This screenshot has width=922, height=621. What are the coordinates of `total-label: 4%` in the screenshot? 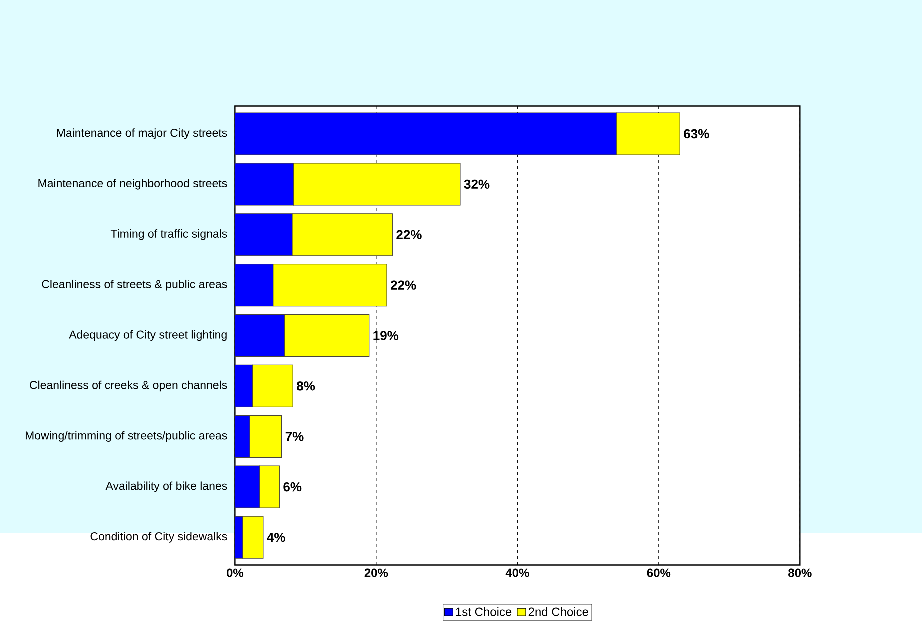 It's located at (276, 537).